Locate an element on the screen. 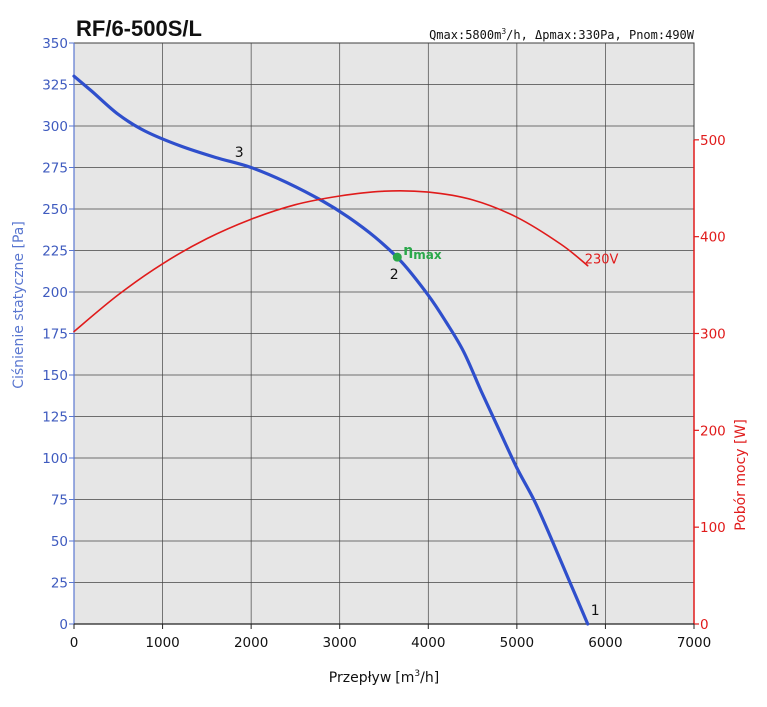 Image resolution: width=767 pixels, height=707 pixels. fan-spec-text: Qmax:5800m3/h, Δpmax:330Pa, Pnom:490W is located at coordinates (562, 34).